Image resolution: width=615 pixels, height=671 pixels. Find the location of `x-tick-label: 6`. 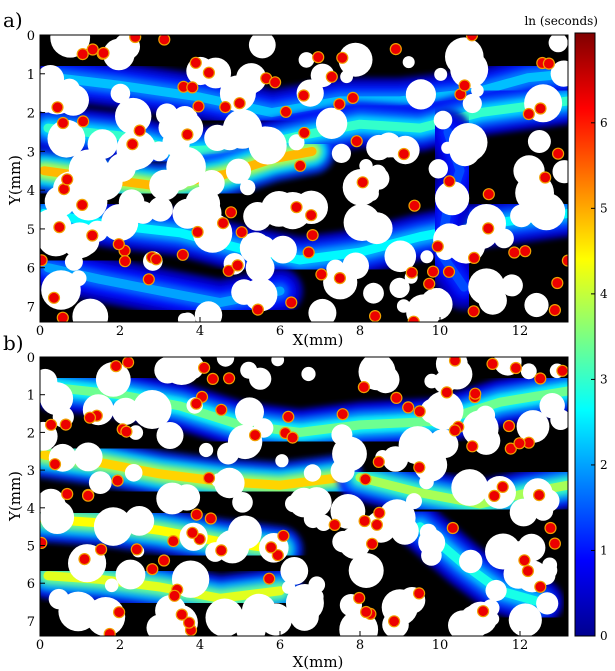

x-tick-label: 6 is located at coordinates (280, 645).